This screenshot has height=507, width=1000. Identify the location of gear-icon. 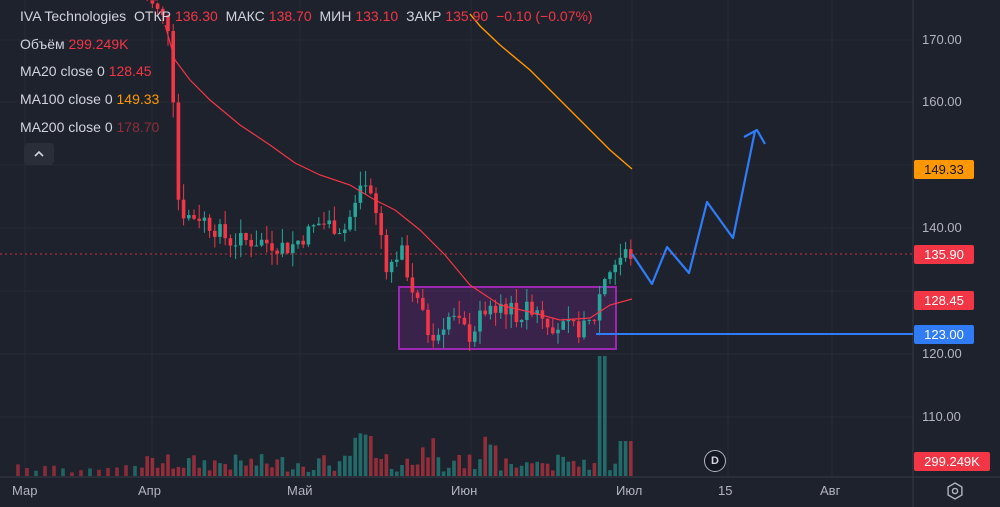
(955, 491).